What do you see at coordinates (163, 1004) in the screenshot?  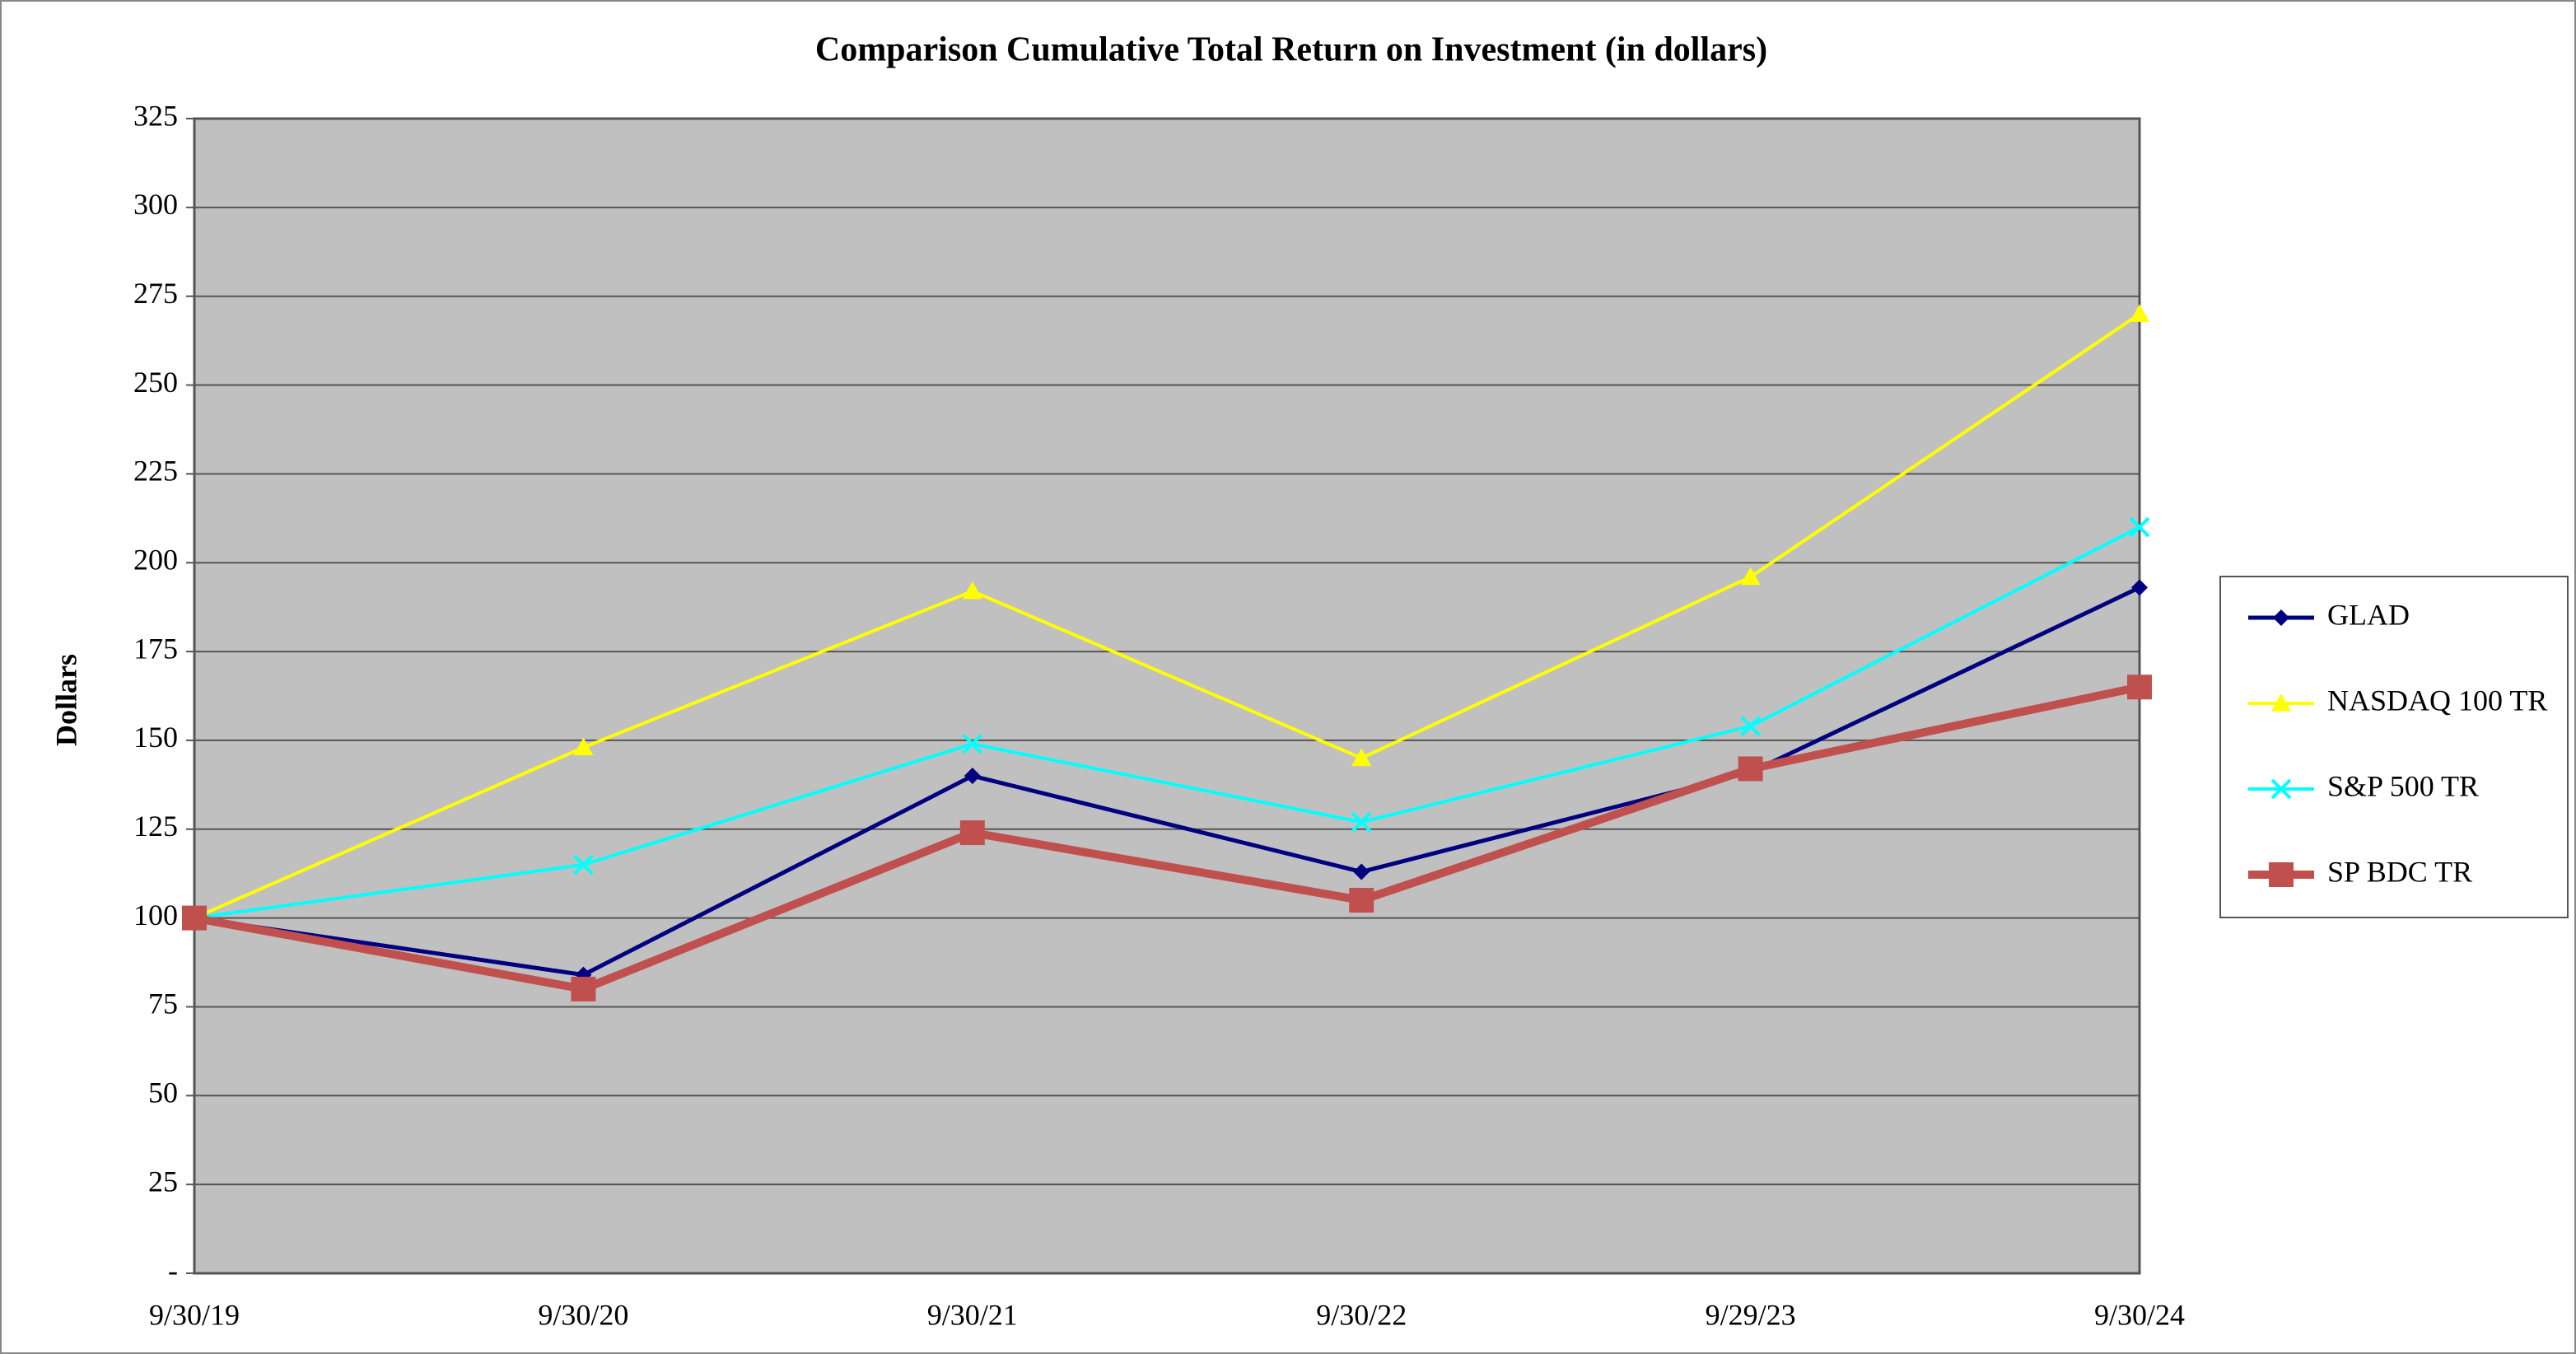 I see `y-tick-label: 75` at bounding box center [163, 1004].